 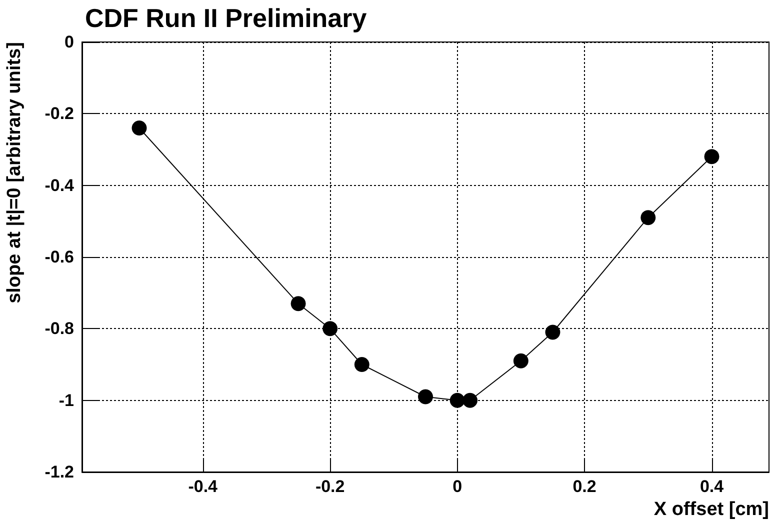 I want to click on x-tick-label: -0.2, so click(x=330, y=486).